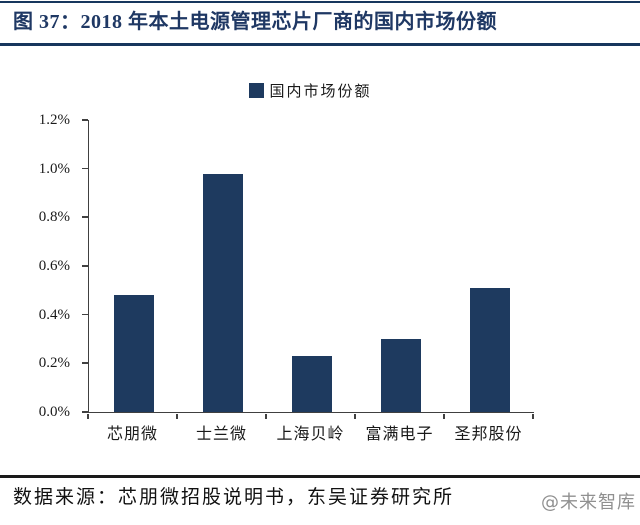  I want to click on title-rule, so click(320, 44).